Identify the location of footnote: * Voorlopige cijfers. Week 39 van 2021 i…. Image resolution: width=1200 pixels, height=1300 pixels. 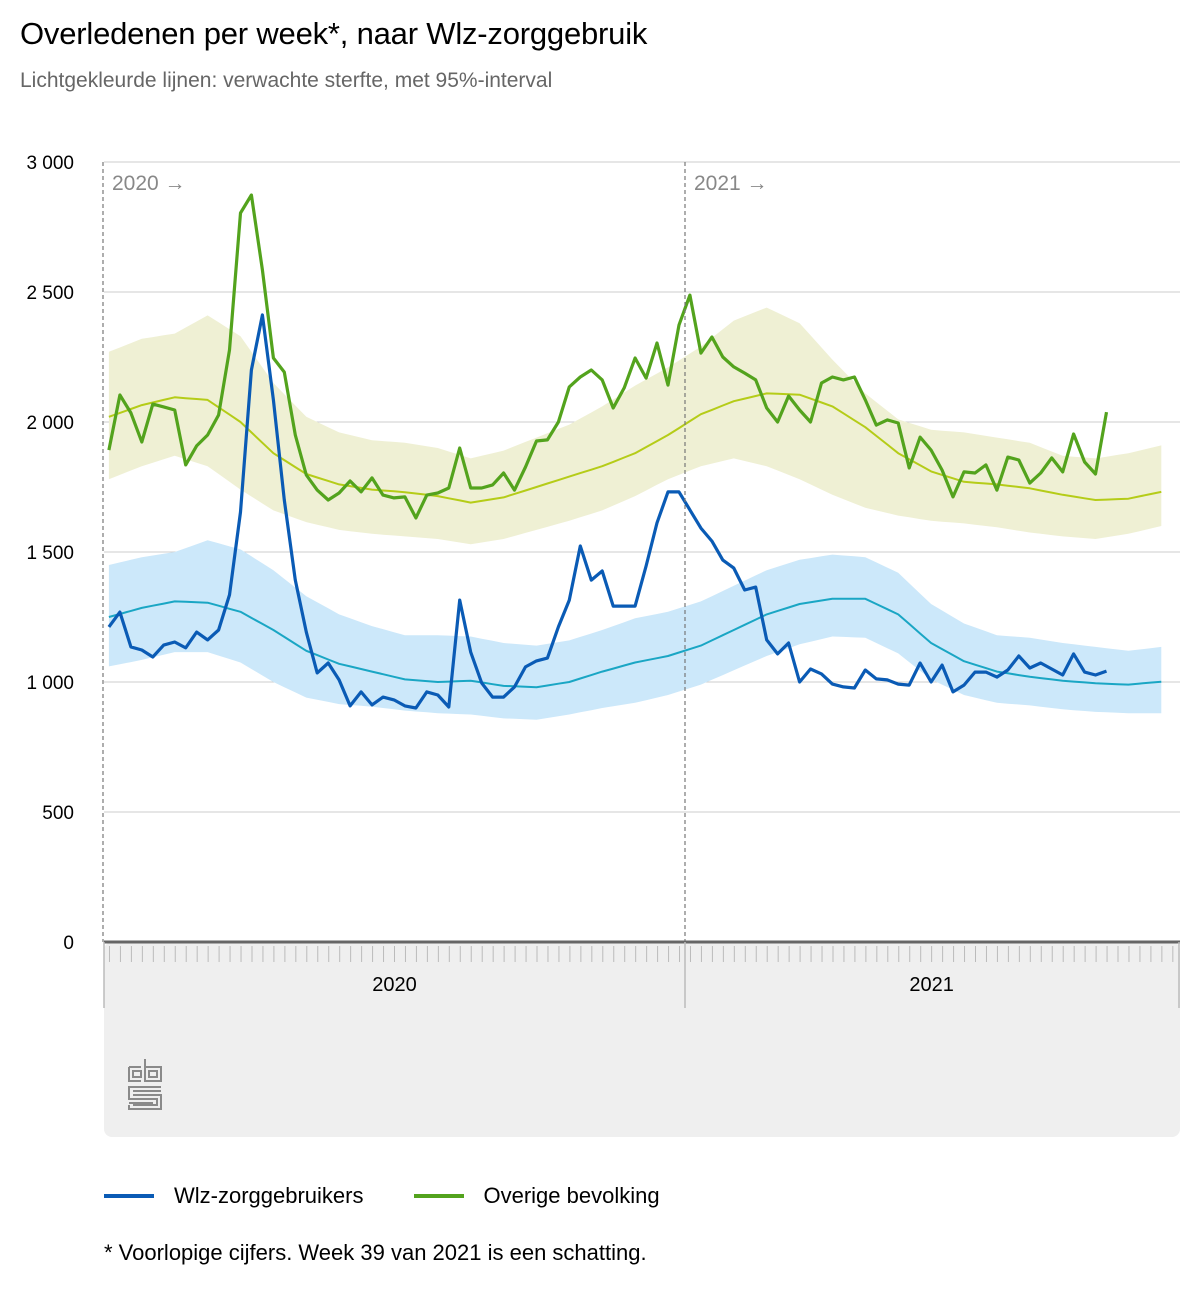
(375, 1252).